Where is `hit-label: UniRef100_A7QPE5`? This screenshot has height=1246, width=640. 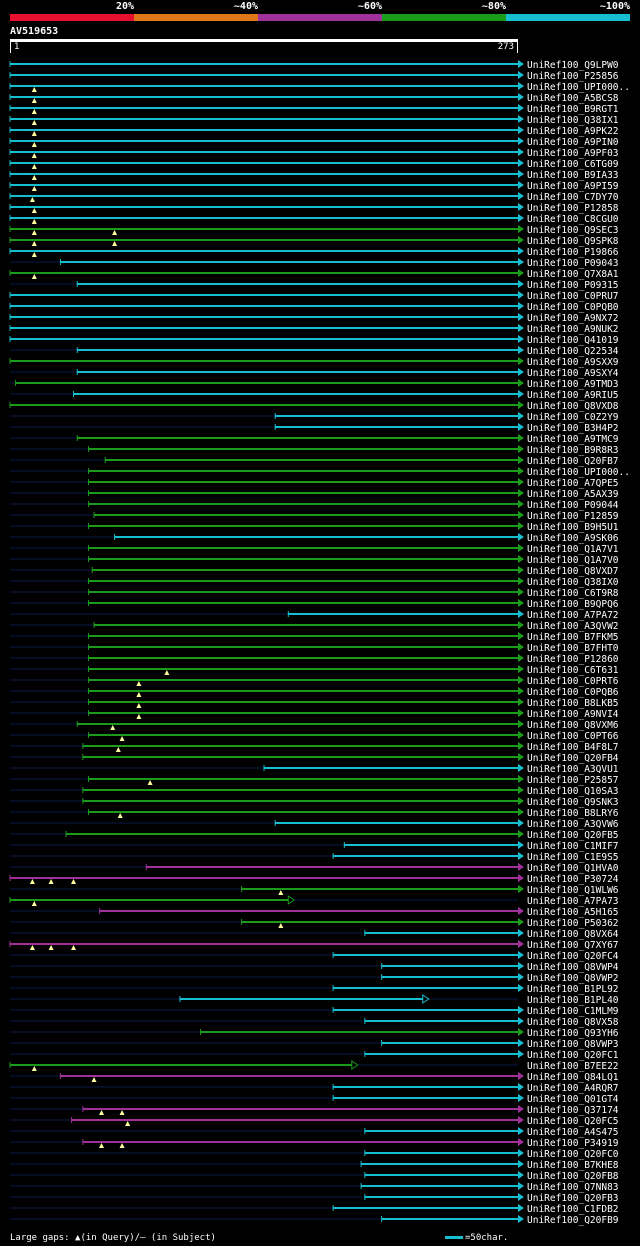
hit-label: UniRef100_A7QPE5 is located at coordinates (573, 483).